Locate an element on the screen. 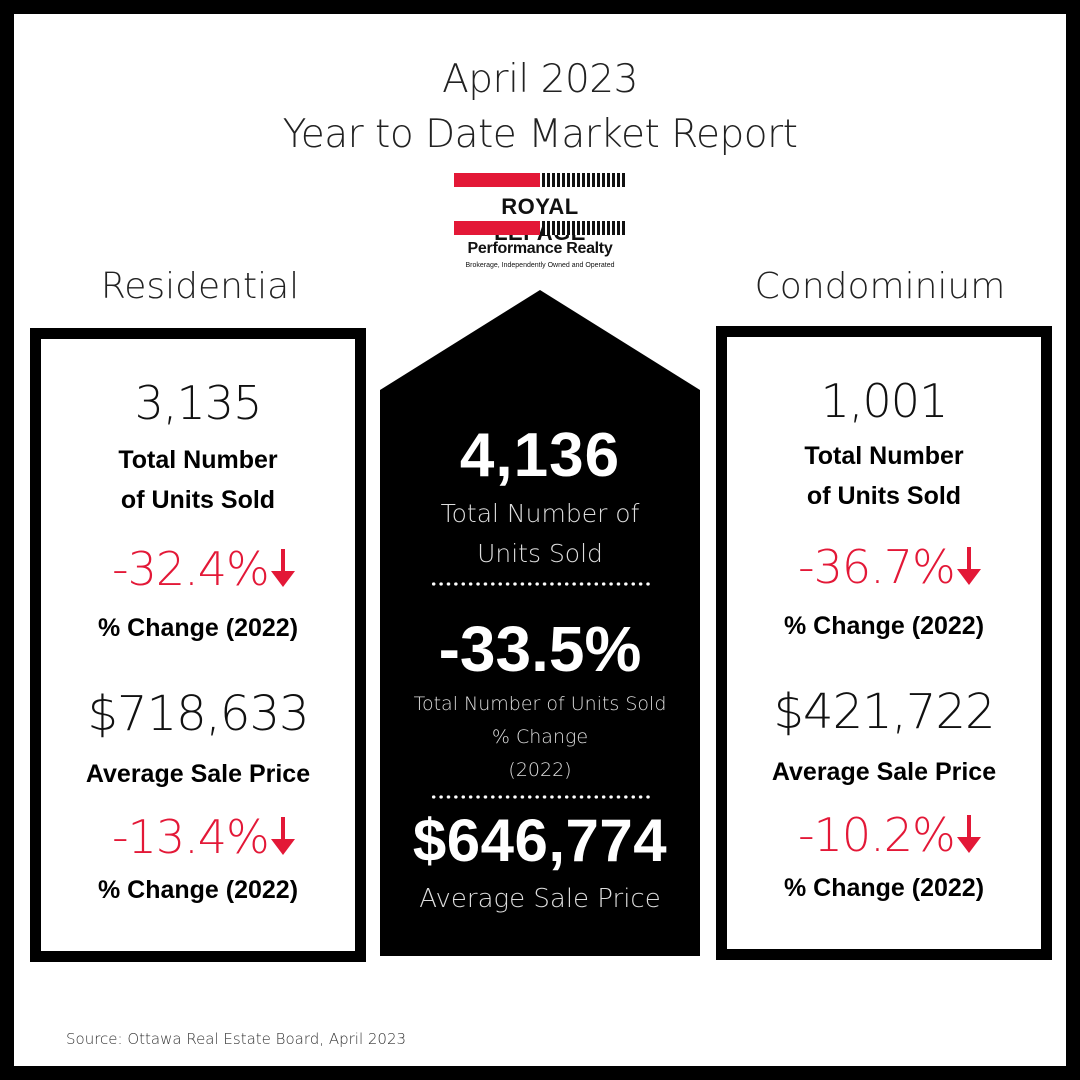 The image size is (1080, 1080). residential-avg-price-label: Average Sale Price is located at coordinates (198, 774).